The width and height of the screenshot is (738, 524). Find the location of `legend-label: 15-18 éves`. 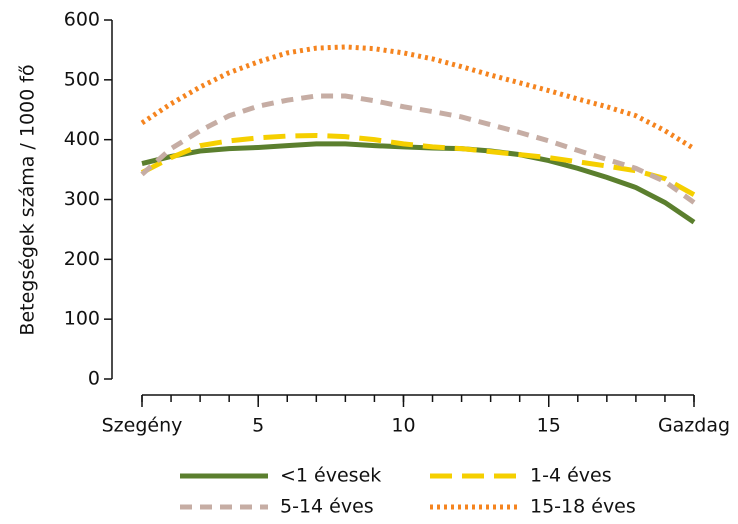

legend-label: 15-18 éves is located at coordinates (583, 507).